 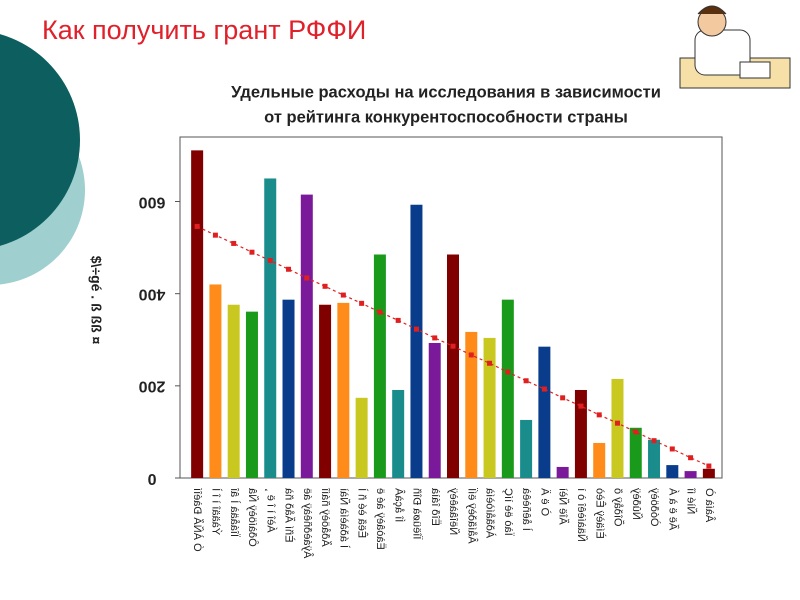 I want to click on chart-title: от рейтинга конкурентоспособности страны, so click(x=446, y=117).